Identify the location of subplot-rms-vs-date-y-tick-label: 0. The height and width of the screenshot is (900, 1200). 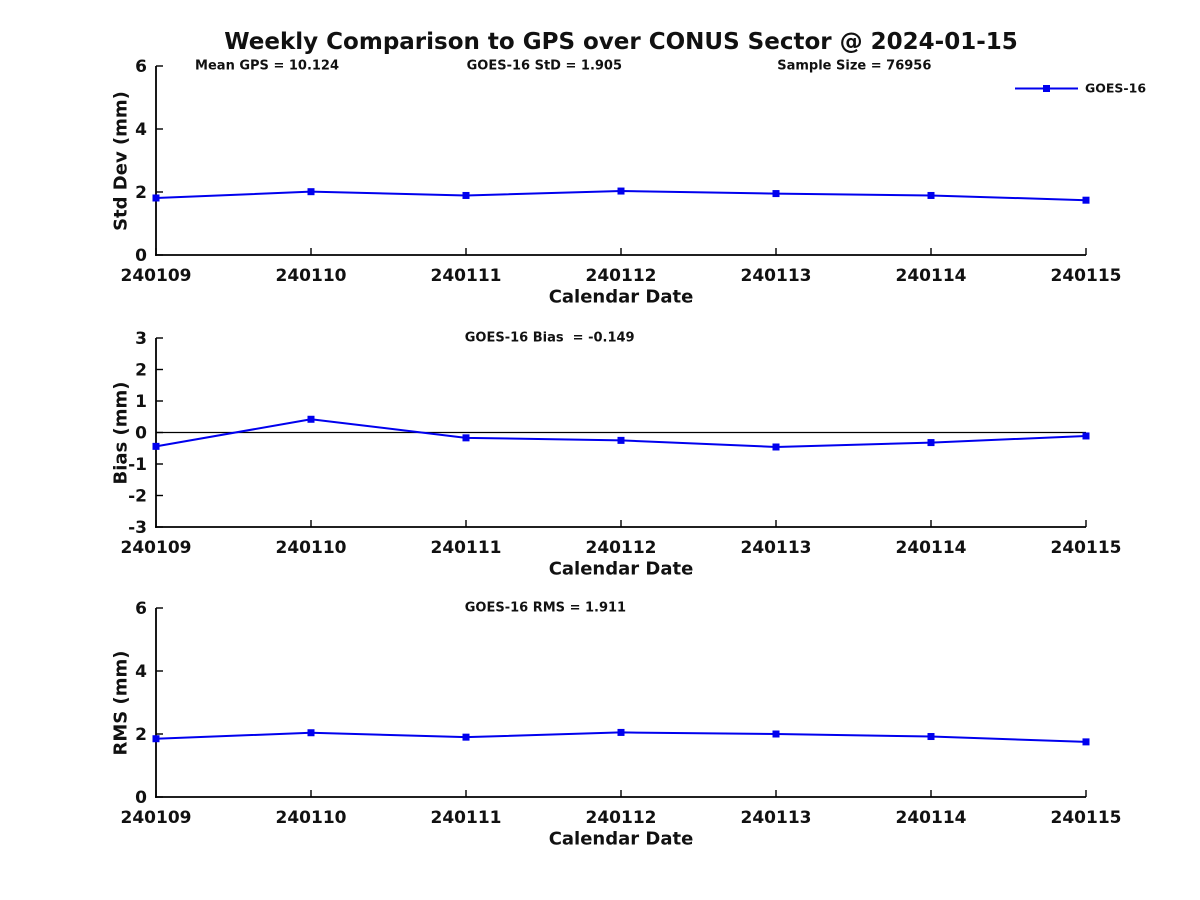
(141, 798).